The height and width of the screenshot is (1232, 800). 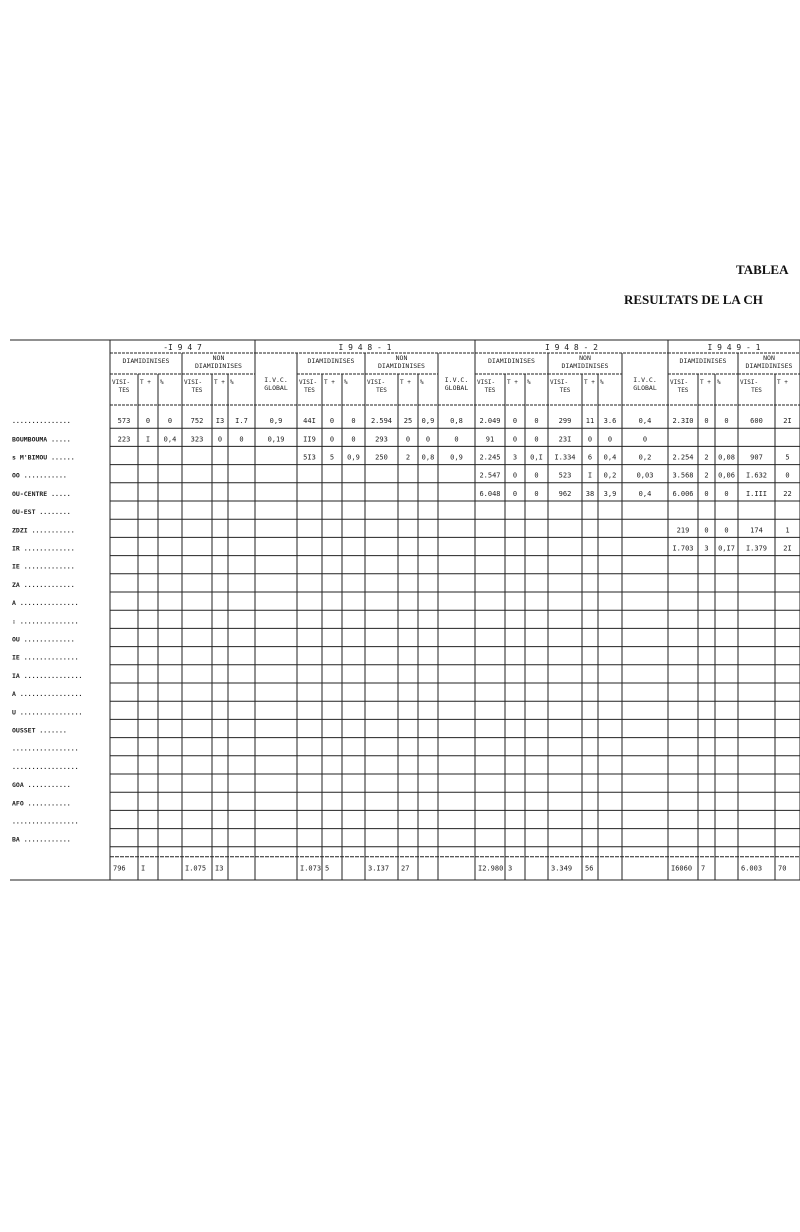 What do you see at coordinates (756, 530) in the screenshot?
I see `cell: 174` at bounding box center [756, 530].